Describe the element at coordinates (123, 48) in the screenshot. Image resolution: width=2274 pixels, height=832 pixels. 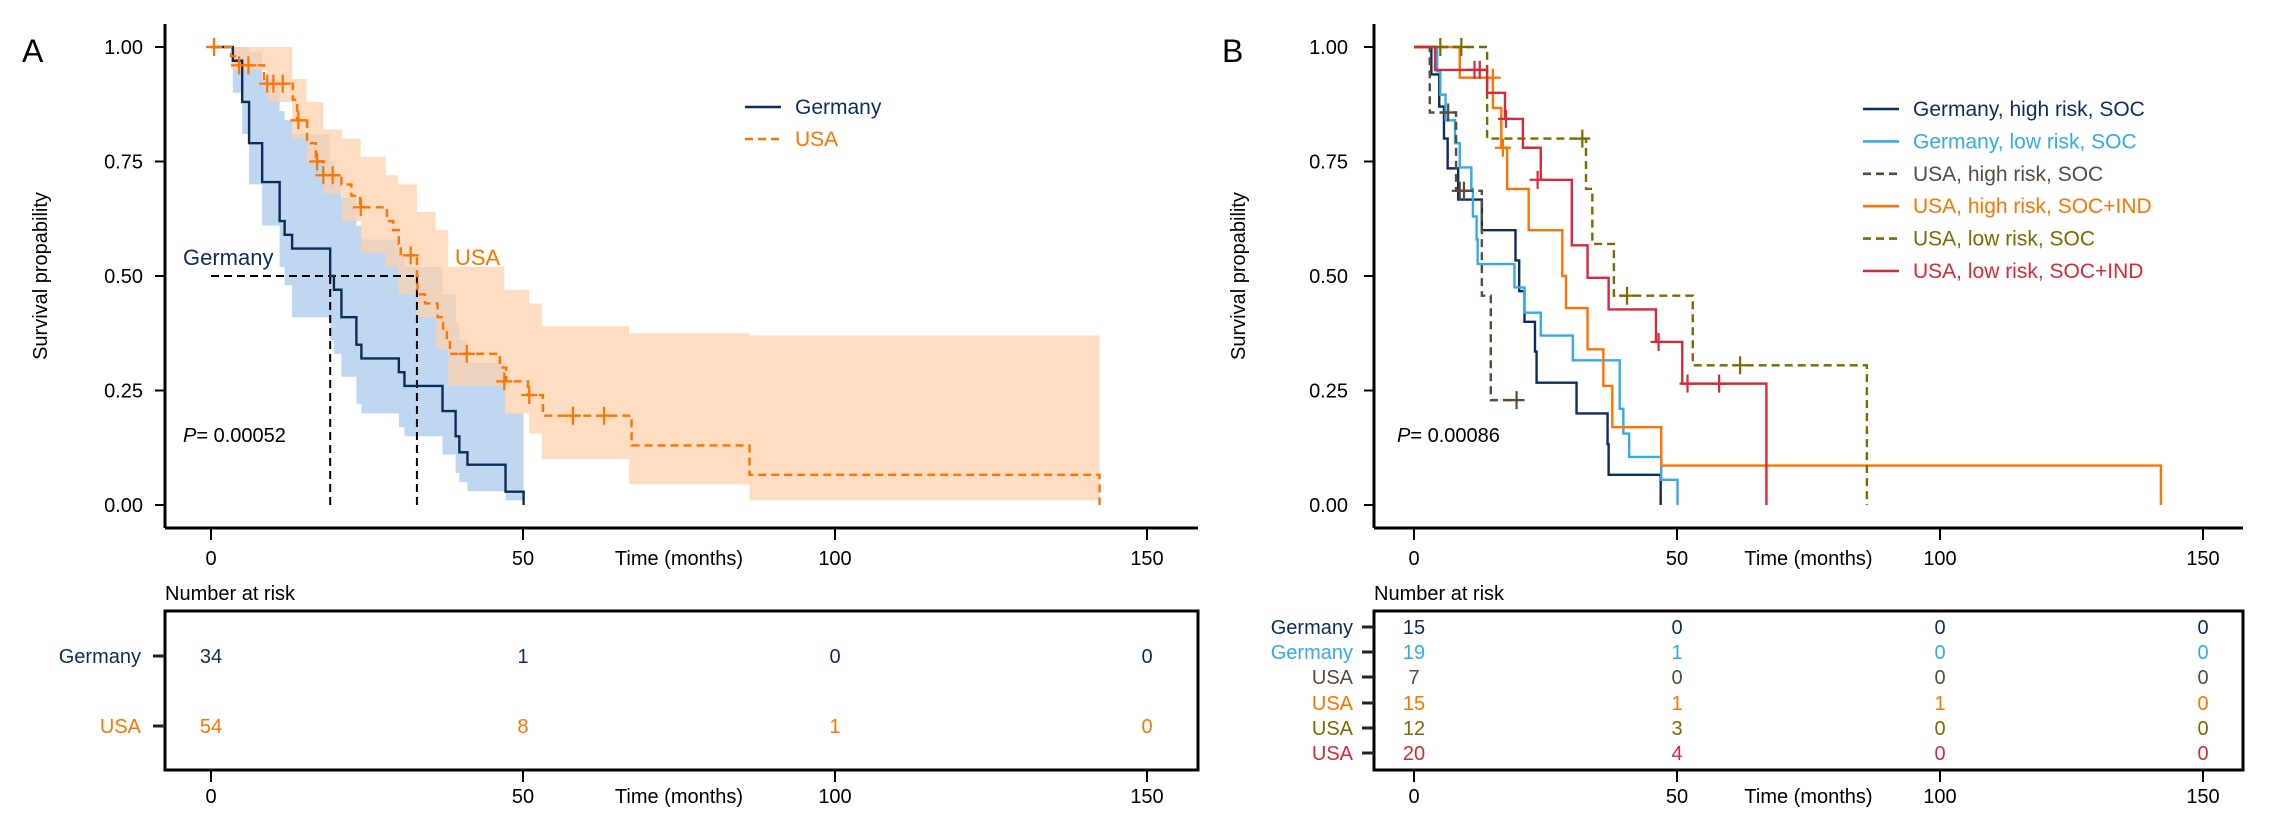
I see `y-tick-label: 1.00` at that location.